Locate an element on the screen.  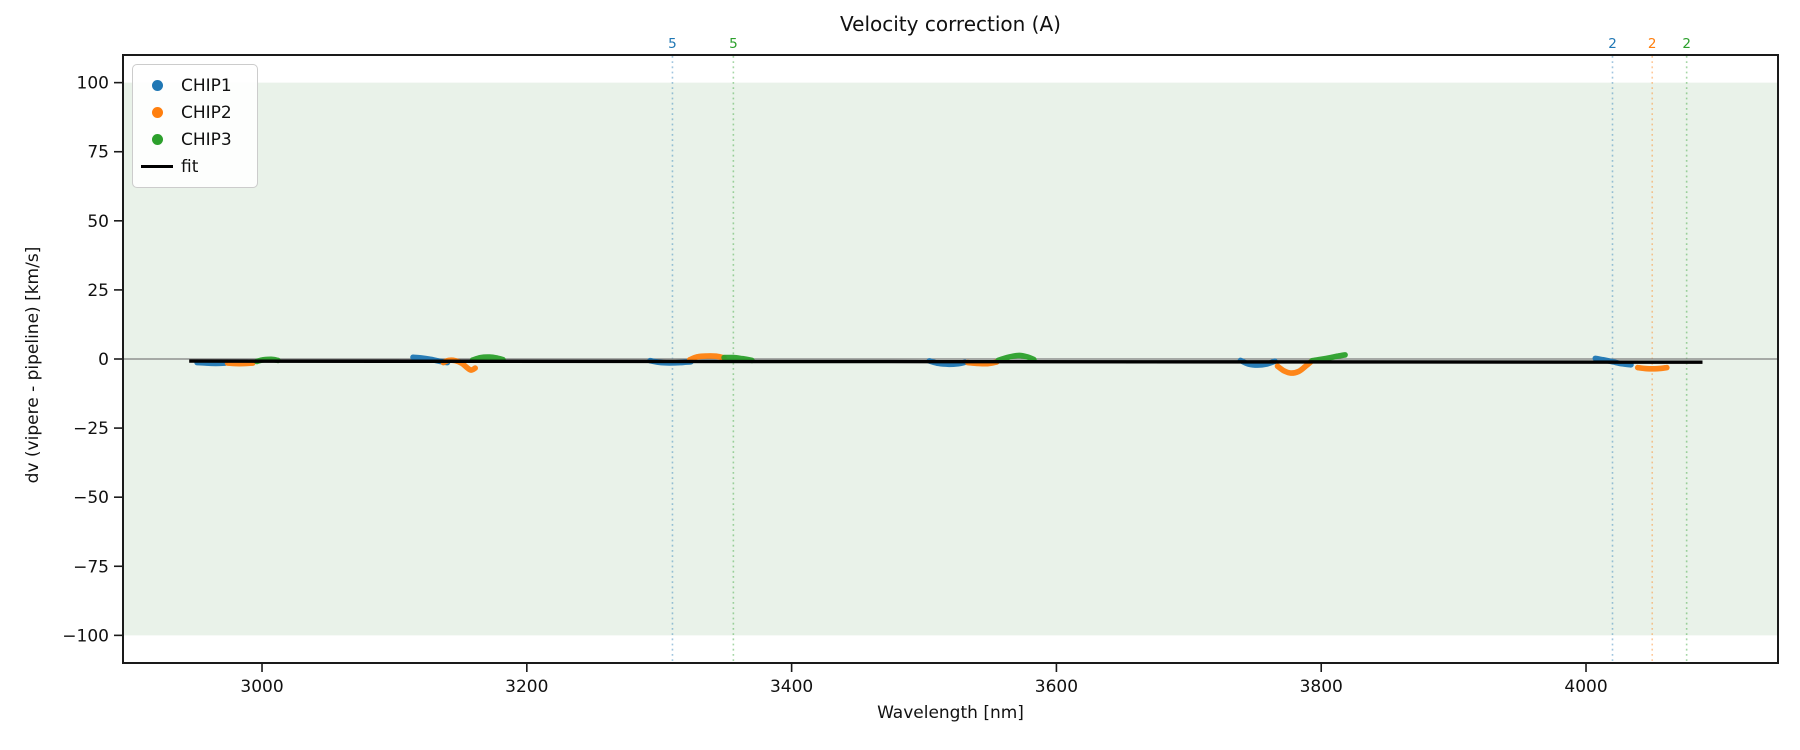
fit-line-icon is located at coordinates (157, 166).